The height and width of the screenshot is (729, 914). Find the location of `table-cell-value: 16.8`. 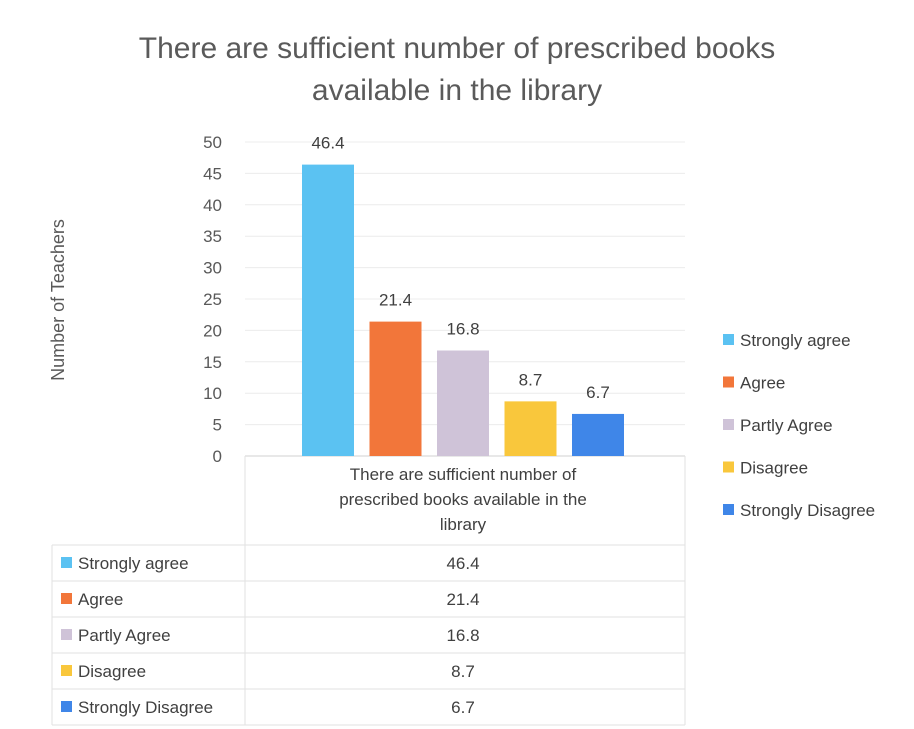

table-cell-value: 16.8 is located at coordinates (462, 635).